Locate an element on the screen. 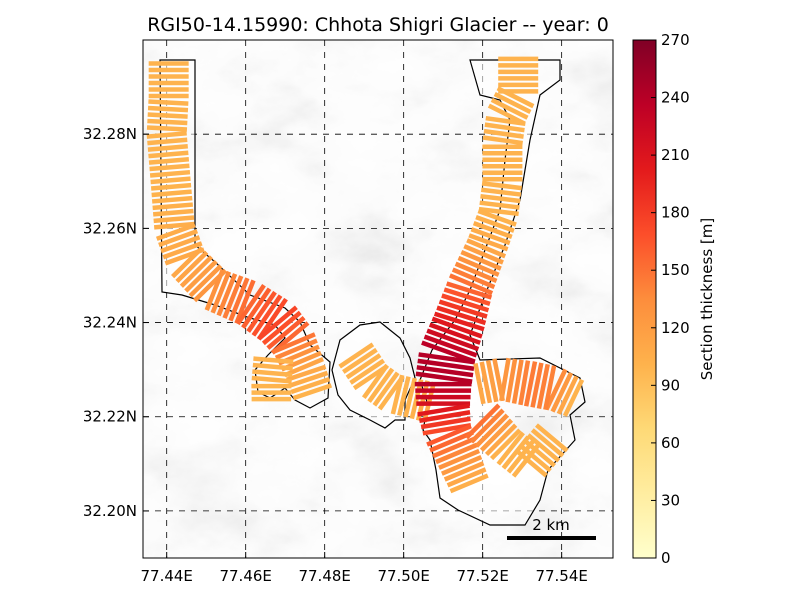 The height and width of the screenshot is (600, 800). x-tick-label: 77.44E is located at coordinates (166, 576).